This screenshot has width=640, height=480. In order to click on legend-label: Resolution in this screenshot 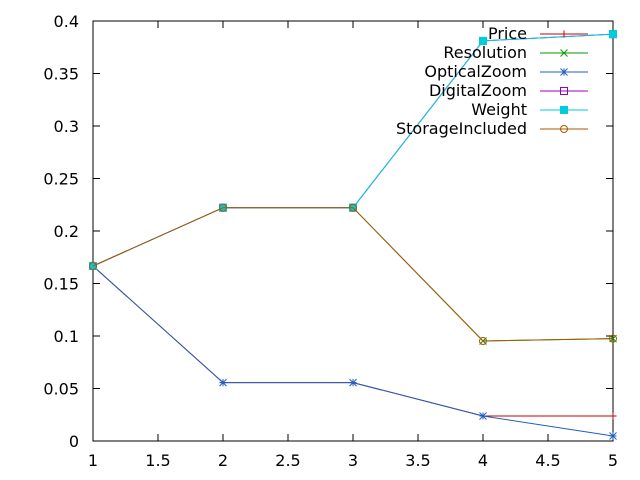, I will do `click(485, 52)`.